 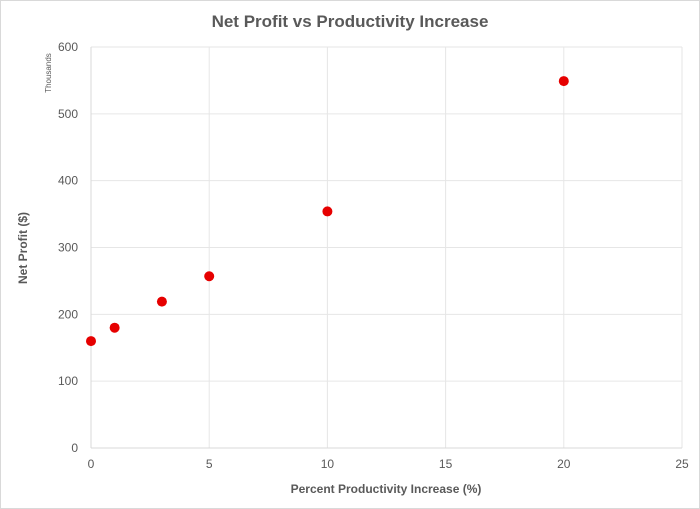 I want to click on x-tick-label: 0, so click(x=91, y=464).